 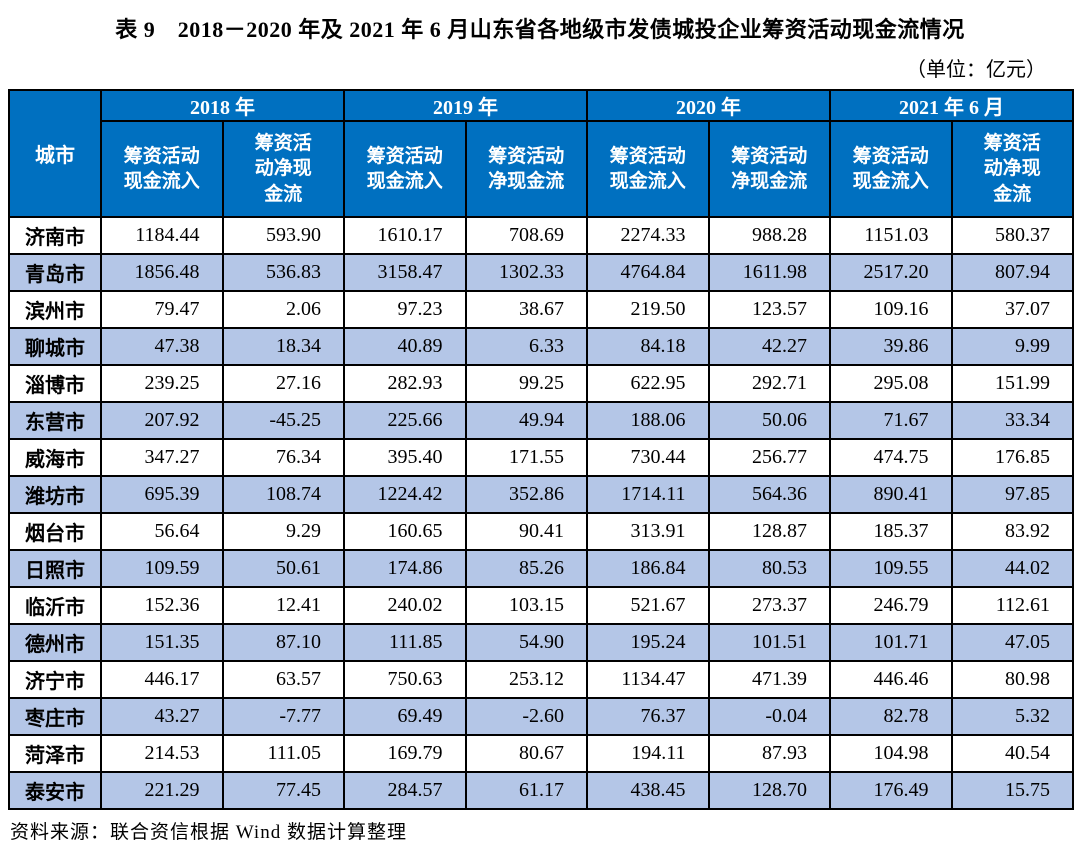 I want to click on value-cell: 169.79, so click(x=405, y=753).